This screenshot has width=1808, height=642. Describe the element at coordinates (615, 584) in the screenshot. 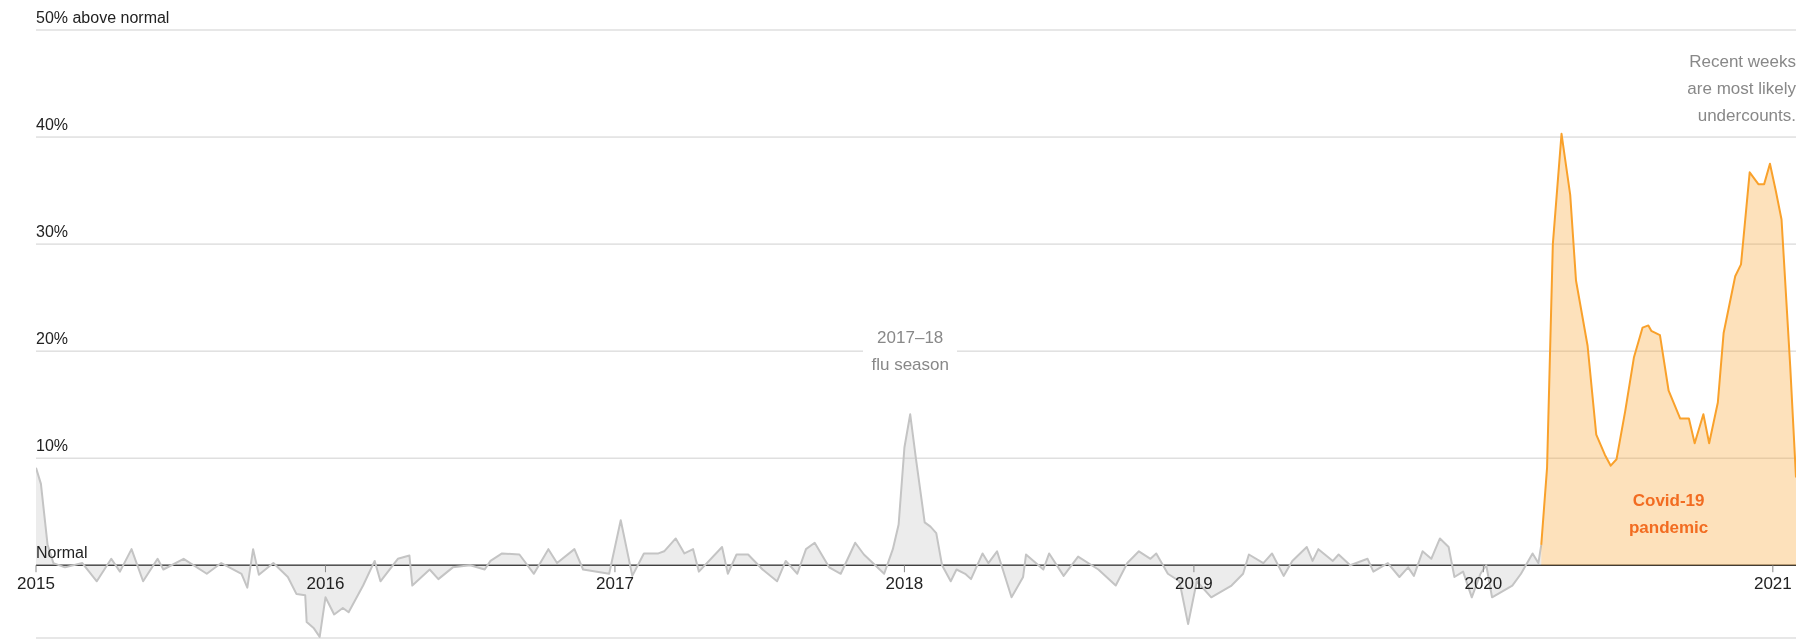

I see `x-tick-label: 2017` at that location.